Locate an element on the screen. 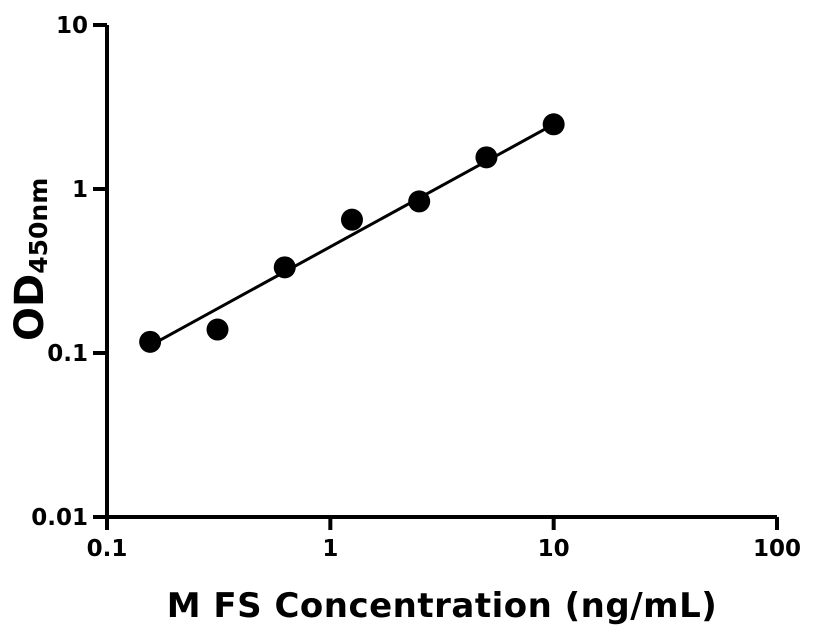  y-axis-title: OD450nm is located at coordinates (30, 259).